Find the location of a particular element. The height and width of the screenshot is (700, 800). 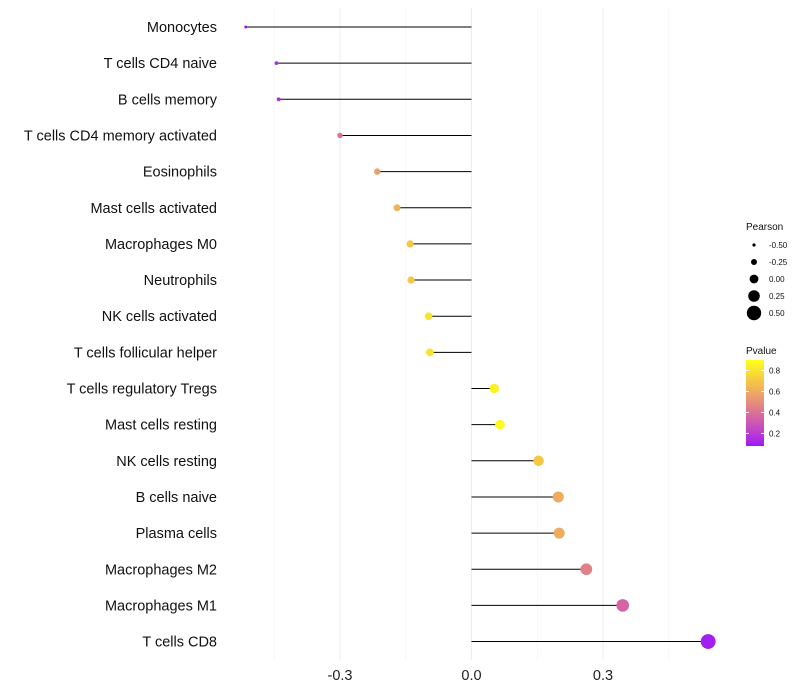

category-label: NK cells activated is located at coordinates (159, 317).